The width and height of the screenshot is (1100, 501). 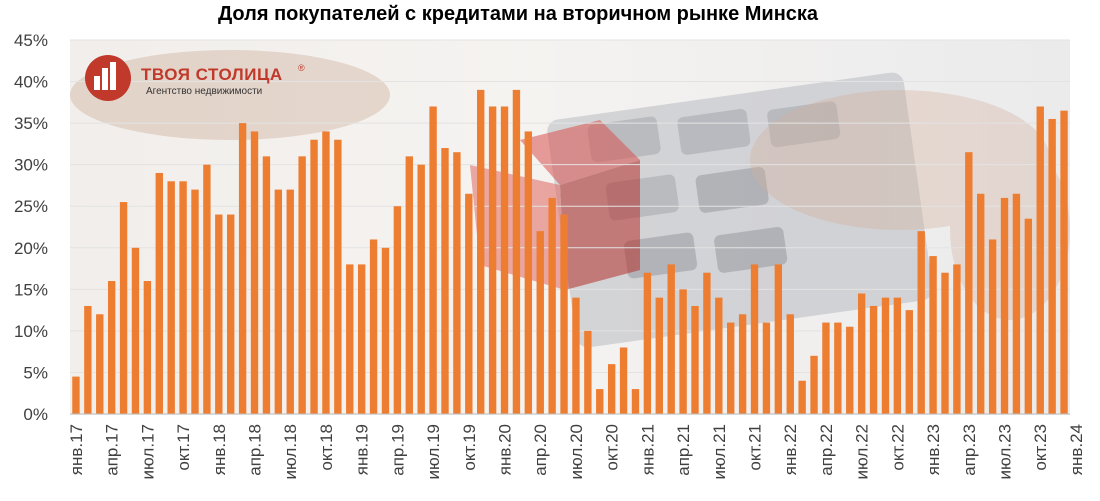 What do you see at coordinates (397, 450) in the screenshot?
I see `x-tick-label: апр.19` at bounding box center [397, 450].